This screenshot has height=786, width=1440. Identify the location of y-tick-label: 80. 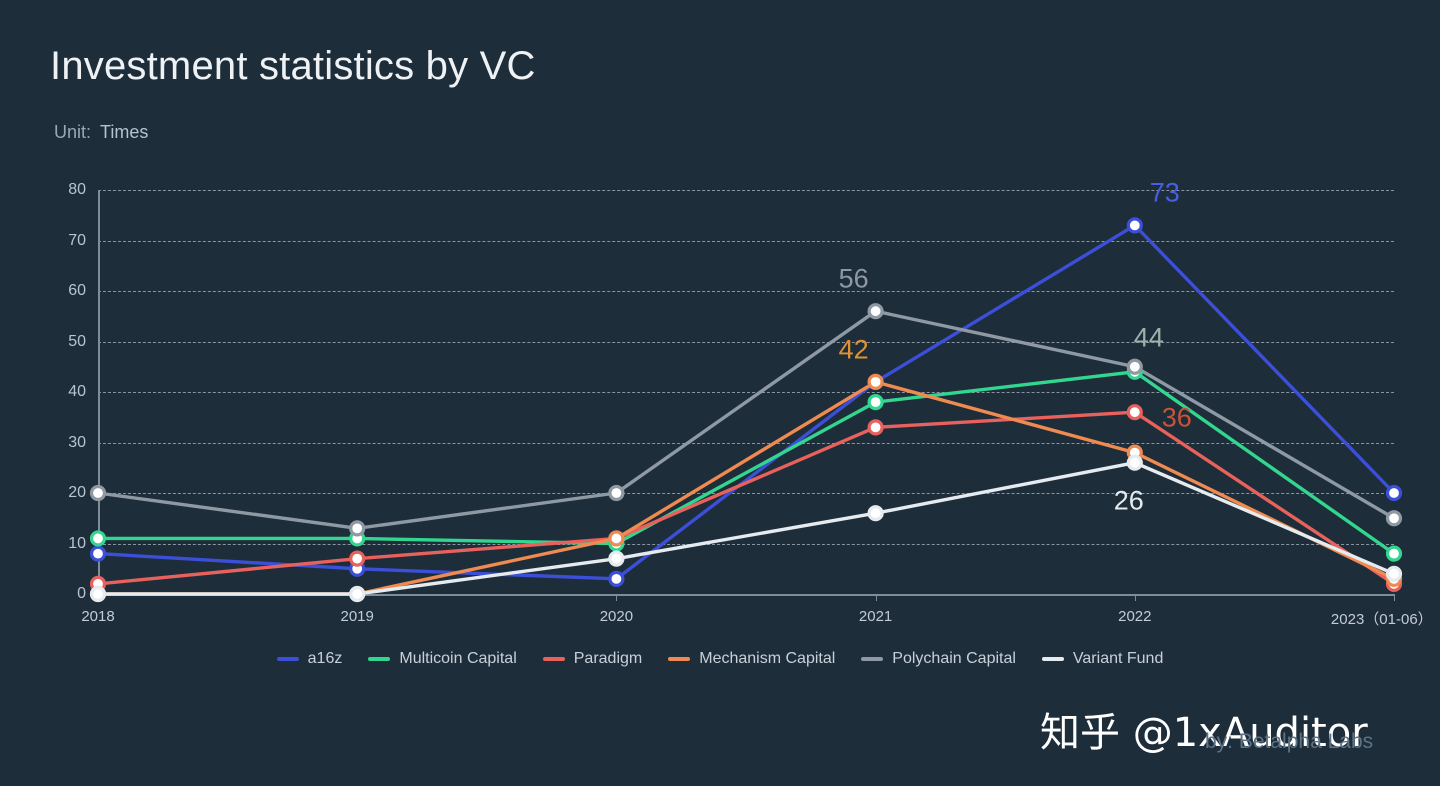
(77, 189).